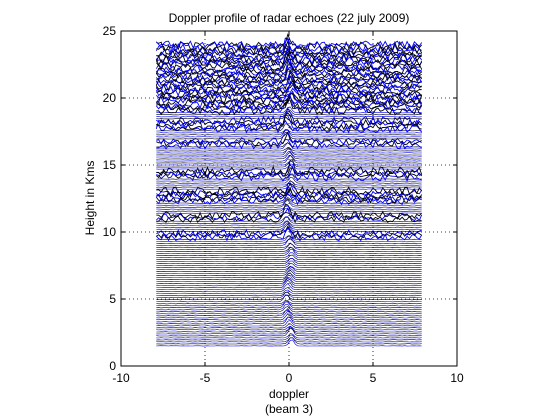 The width and height of the screenshot is (560, 420). I want to click on y-tick-label: 20, so click(110, 98).